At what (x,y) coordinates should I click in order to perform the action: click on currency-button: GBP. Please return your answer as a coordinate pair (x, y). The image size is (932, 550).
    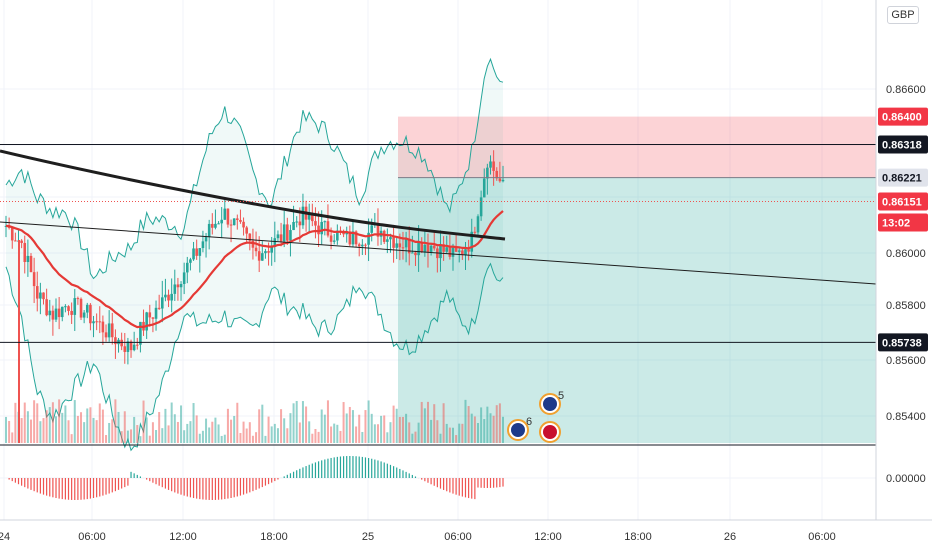
    Looking at the image, I should click on (903, 15).